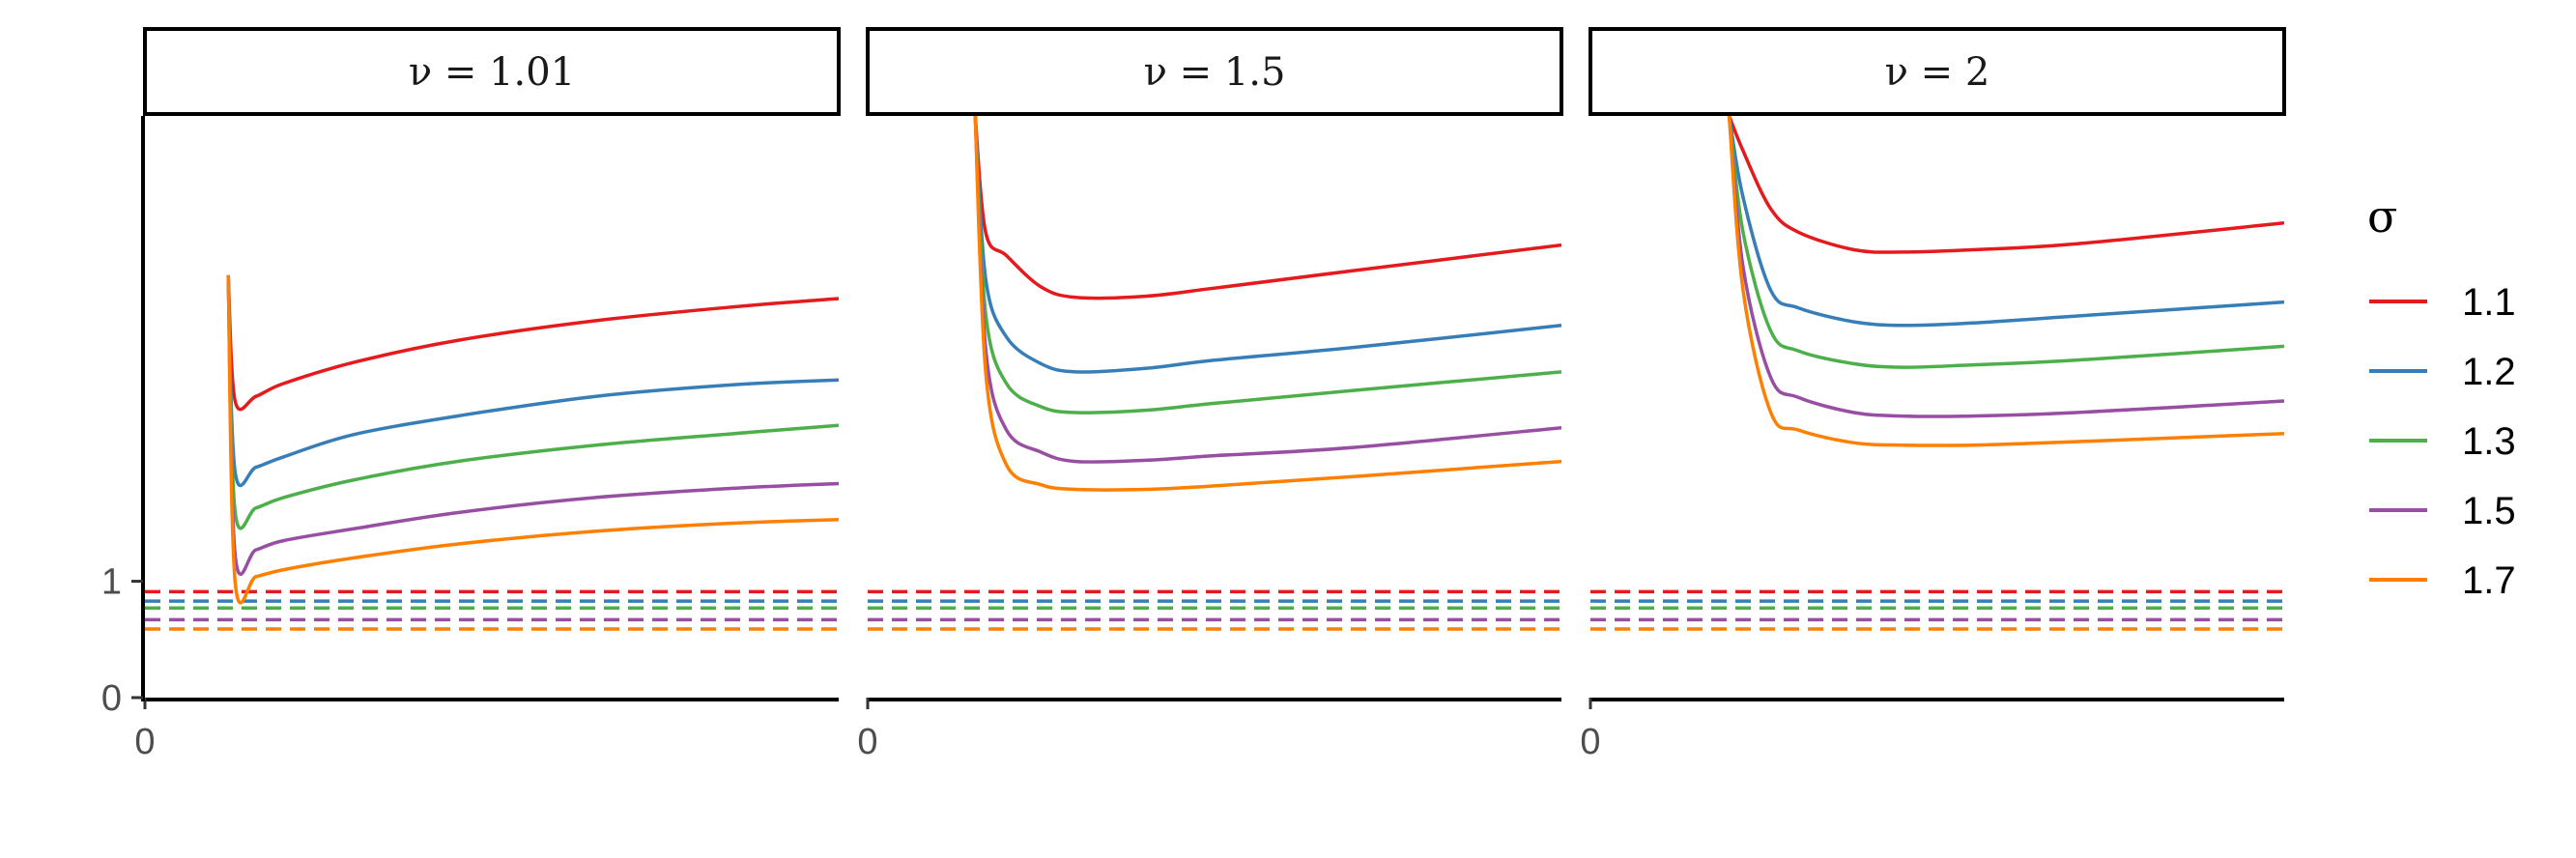  What do you see at coordinates (2489, 372) in the screenshot?
I see `legend-label-1.2: 1.2` at bounding box center [2489, 372].